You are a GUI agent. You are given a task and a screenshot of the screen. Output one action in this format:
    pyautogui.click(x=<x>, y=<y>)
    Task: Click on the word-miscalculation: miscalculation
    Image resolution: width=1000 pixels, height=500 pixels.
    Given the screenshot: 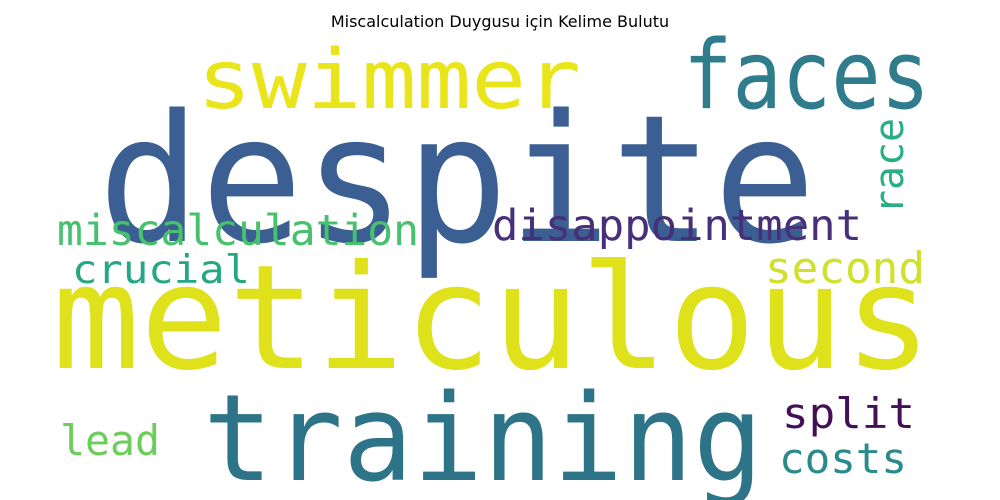 What is the action you would take?
    pyautogui.click(x=238, y=231)
    